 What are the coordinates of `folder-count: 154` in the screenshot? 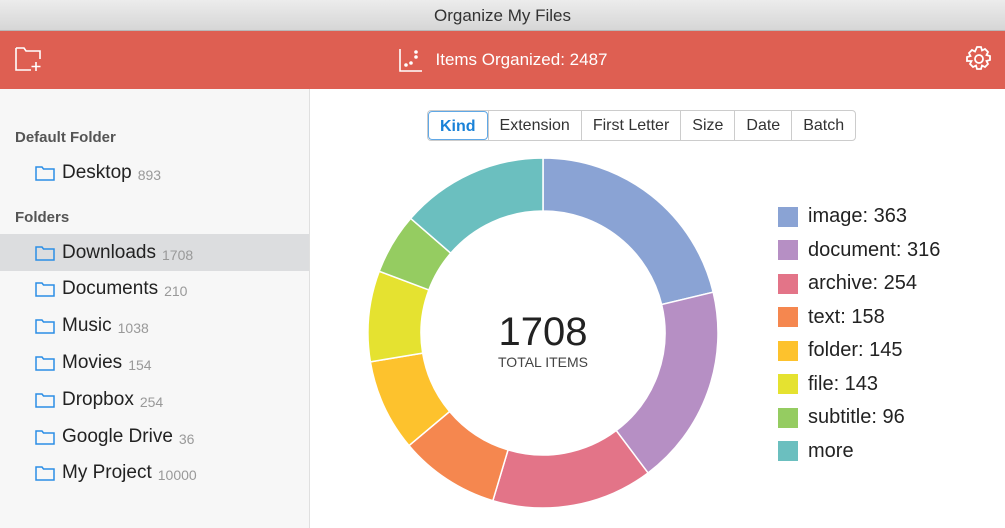 It's located at (140, 364).